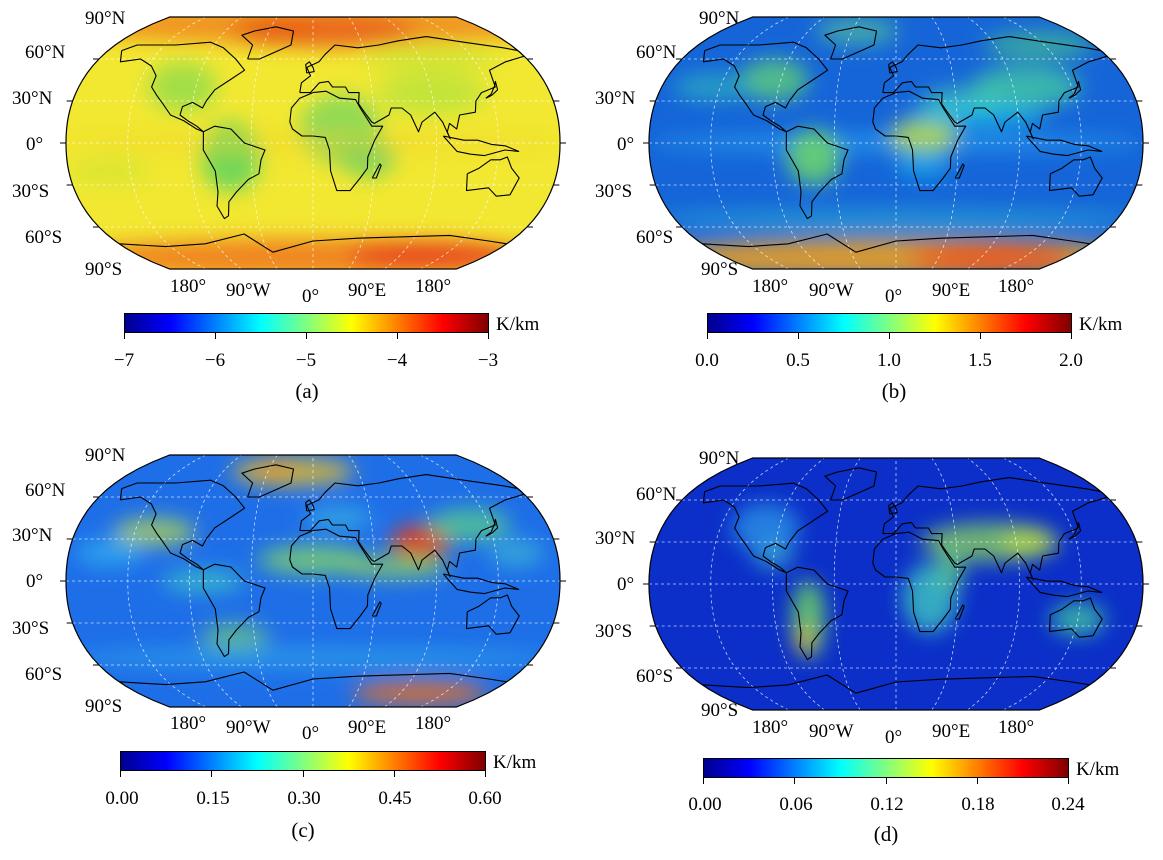  What do you see at coordinates (894, 391) in the screenshot?
I see `panel-label-b: (b)` at bounding box center [894, 391].